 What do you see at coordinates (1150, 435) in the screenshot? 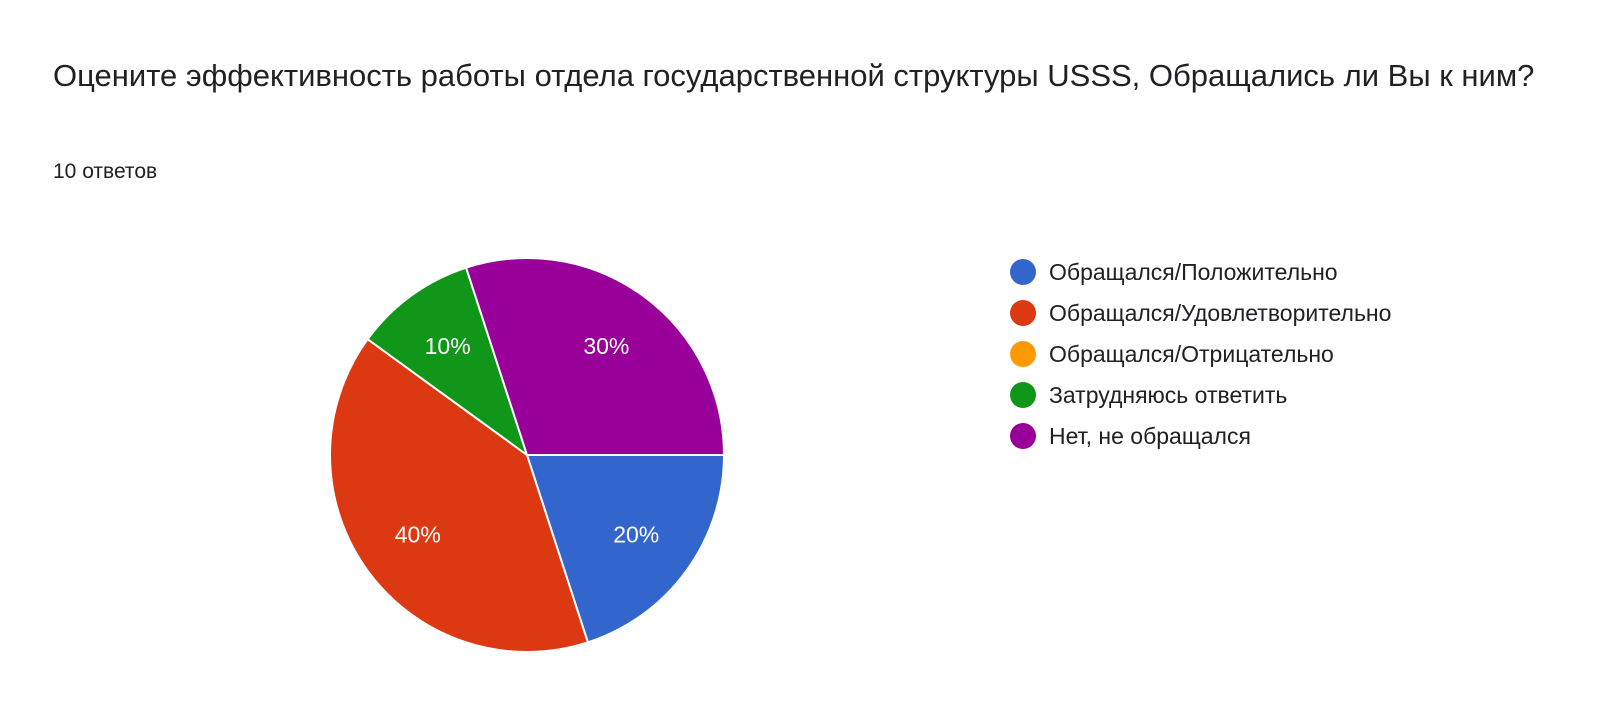
I see `legend-label: Нет, не обращался` at bounding box center [1150, 435].